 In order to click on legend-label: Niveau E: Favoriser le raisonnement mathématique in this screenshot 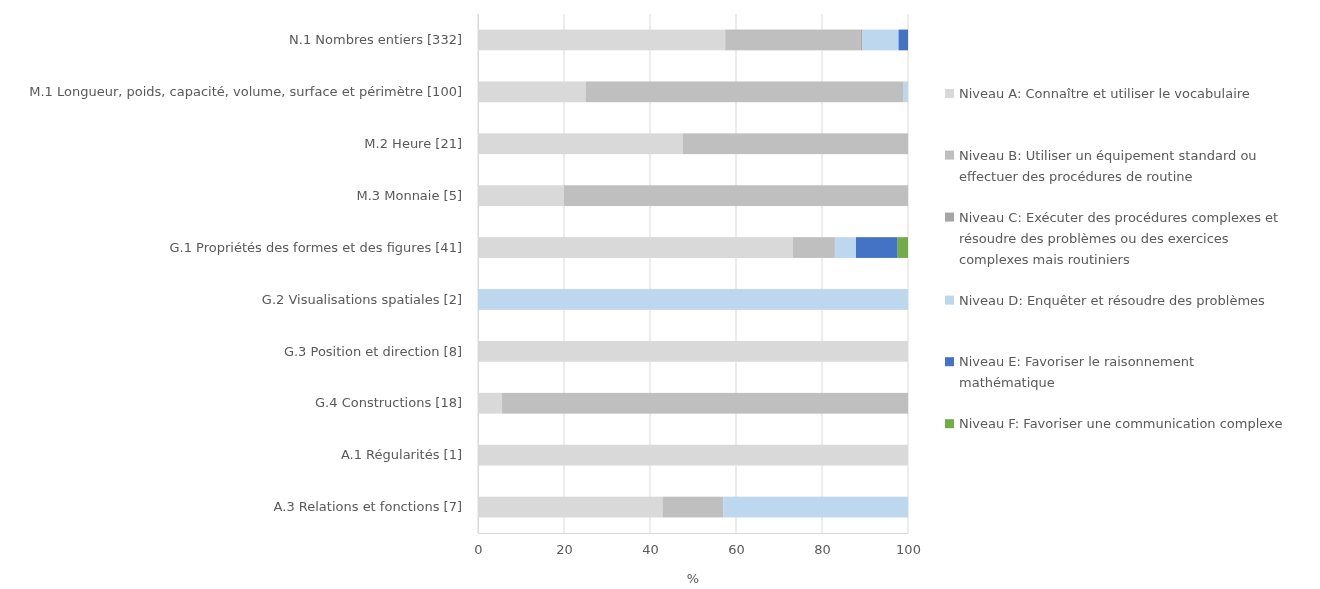, I will do `click(1077, 372)`.